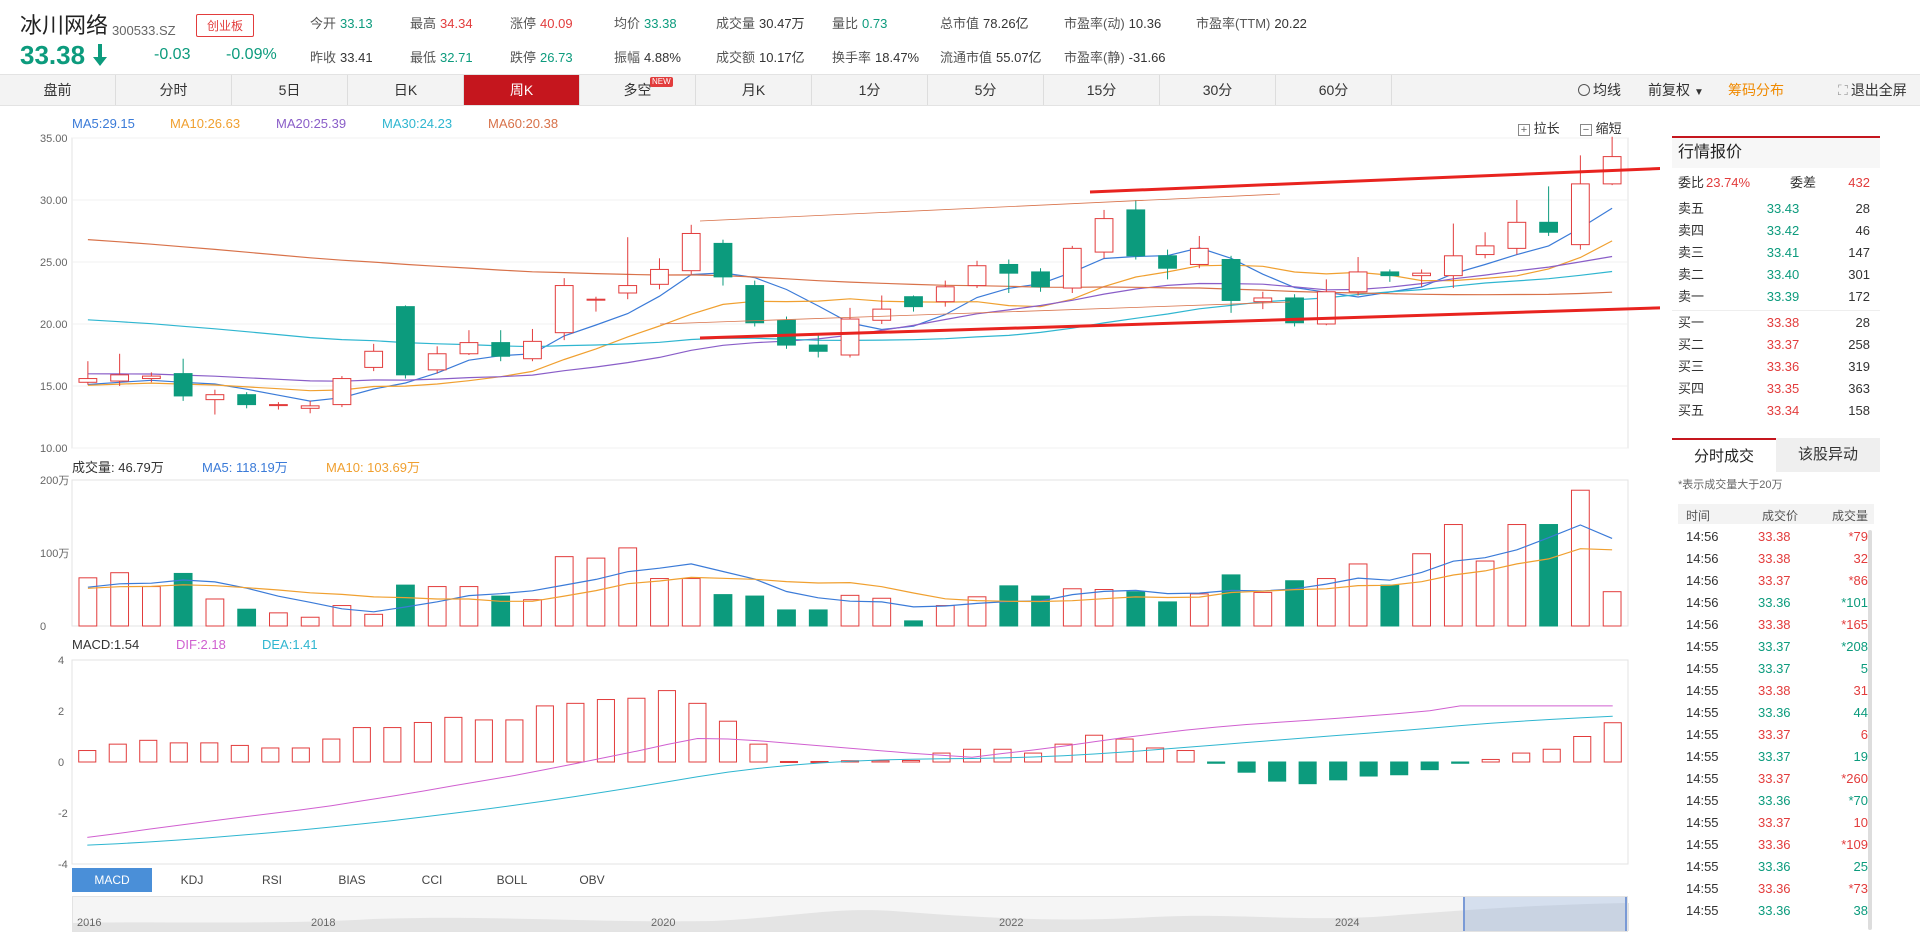  Describe the element at coordinates (1870, 730) in the screenshot. I see `trade-scrollbar` at that location.